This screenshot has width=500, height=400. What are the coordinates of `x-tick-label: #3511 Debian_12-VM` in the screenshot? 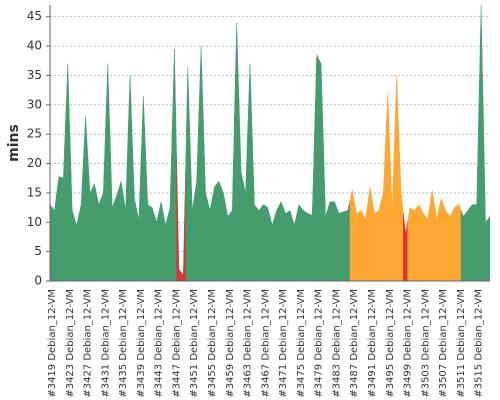 It's located at (461, 343).